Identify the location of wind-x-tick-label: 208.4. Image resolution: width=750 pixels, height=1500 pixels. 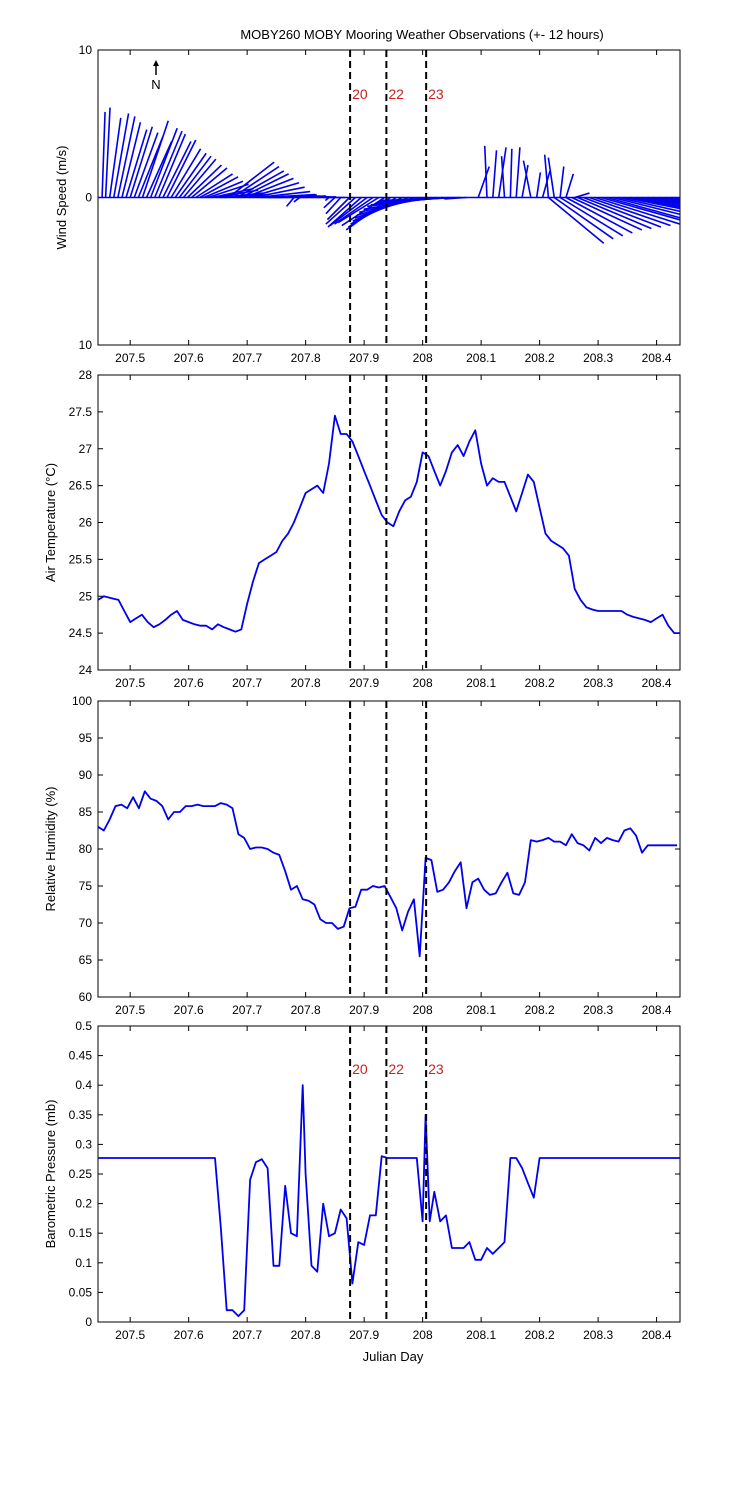
(657, 358).